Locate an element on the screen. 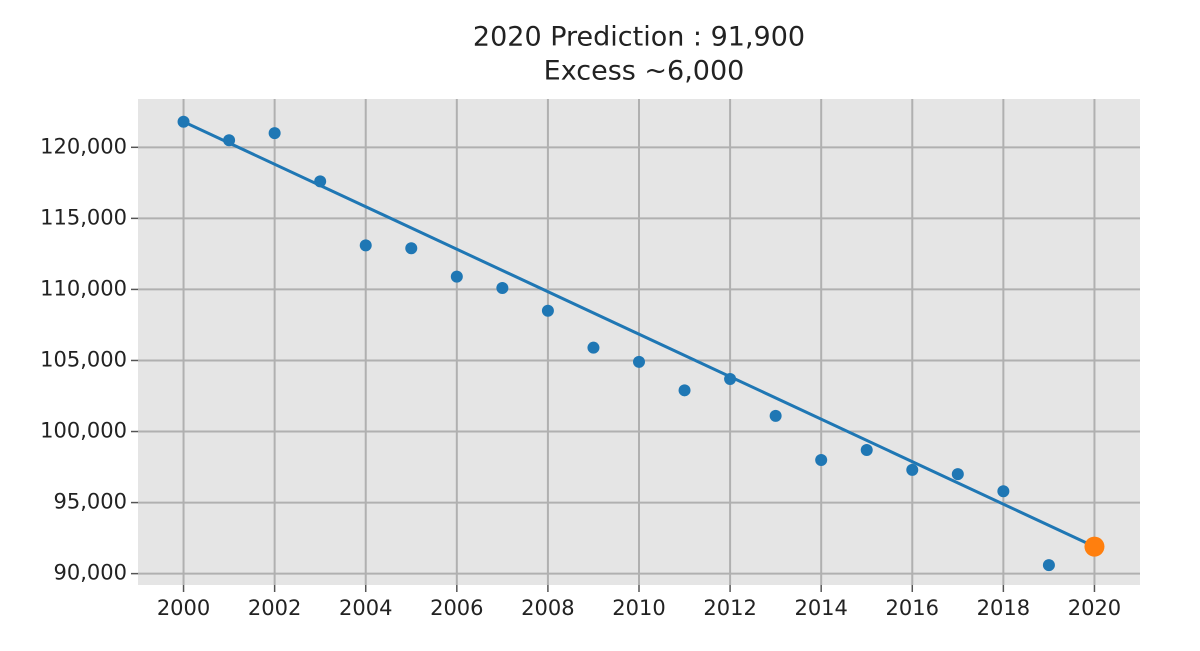 The image size is (1200, 651). x-tick-label: 2002 is located at coordinates (274, 608).